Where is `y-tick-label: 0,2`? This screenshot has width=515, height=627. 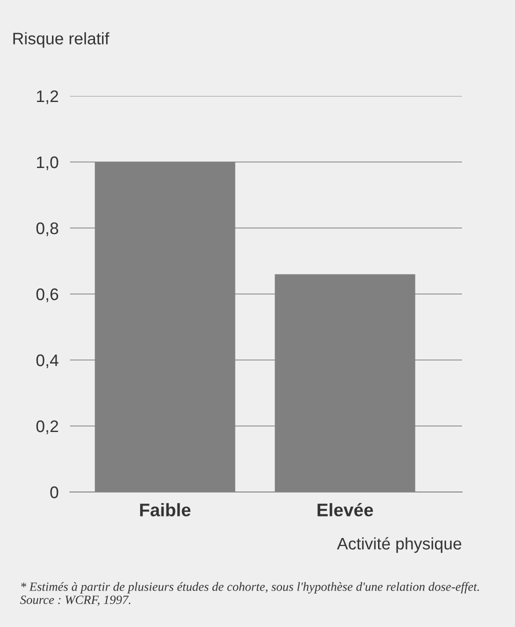
y-tick-label: 0,2 is located at coordinates (47, 427).